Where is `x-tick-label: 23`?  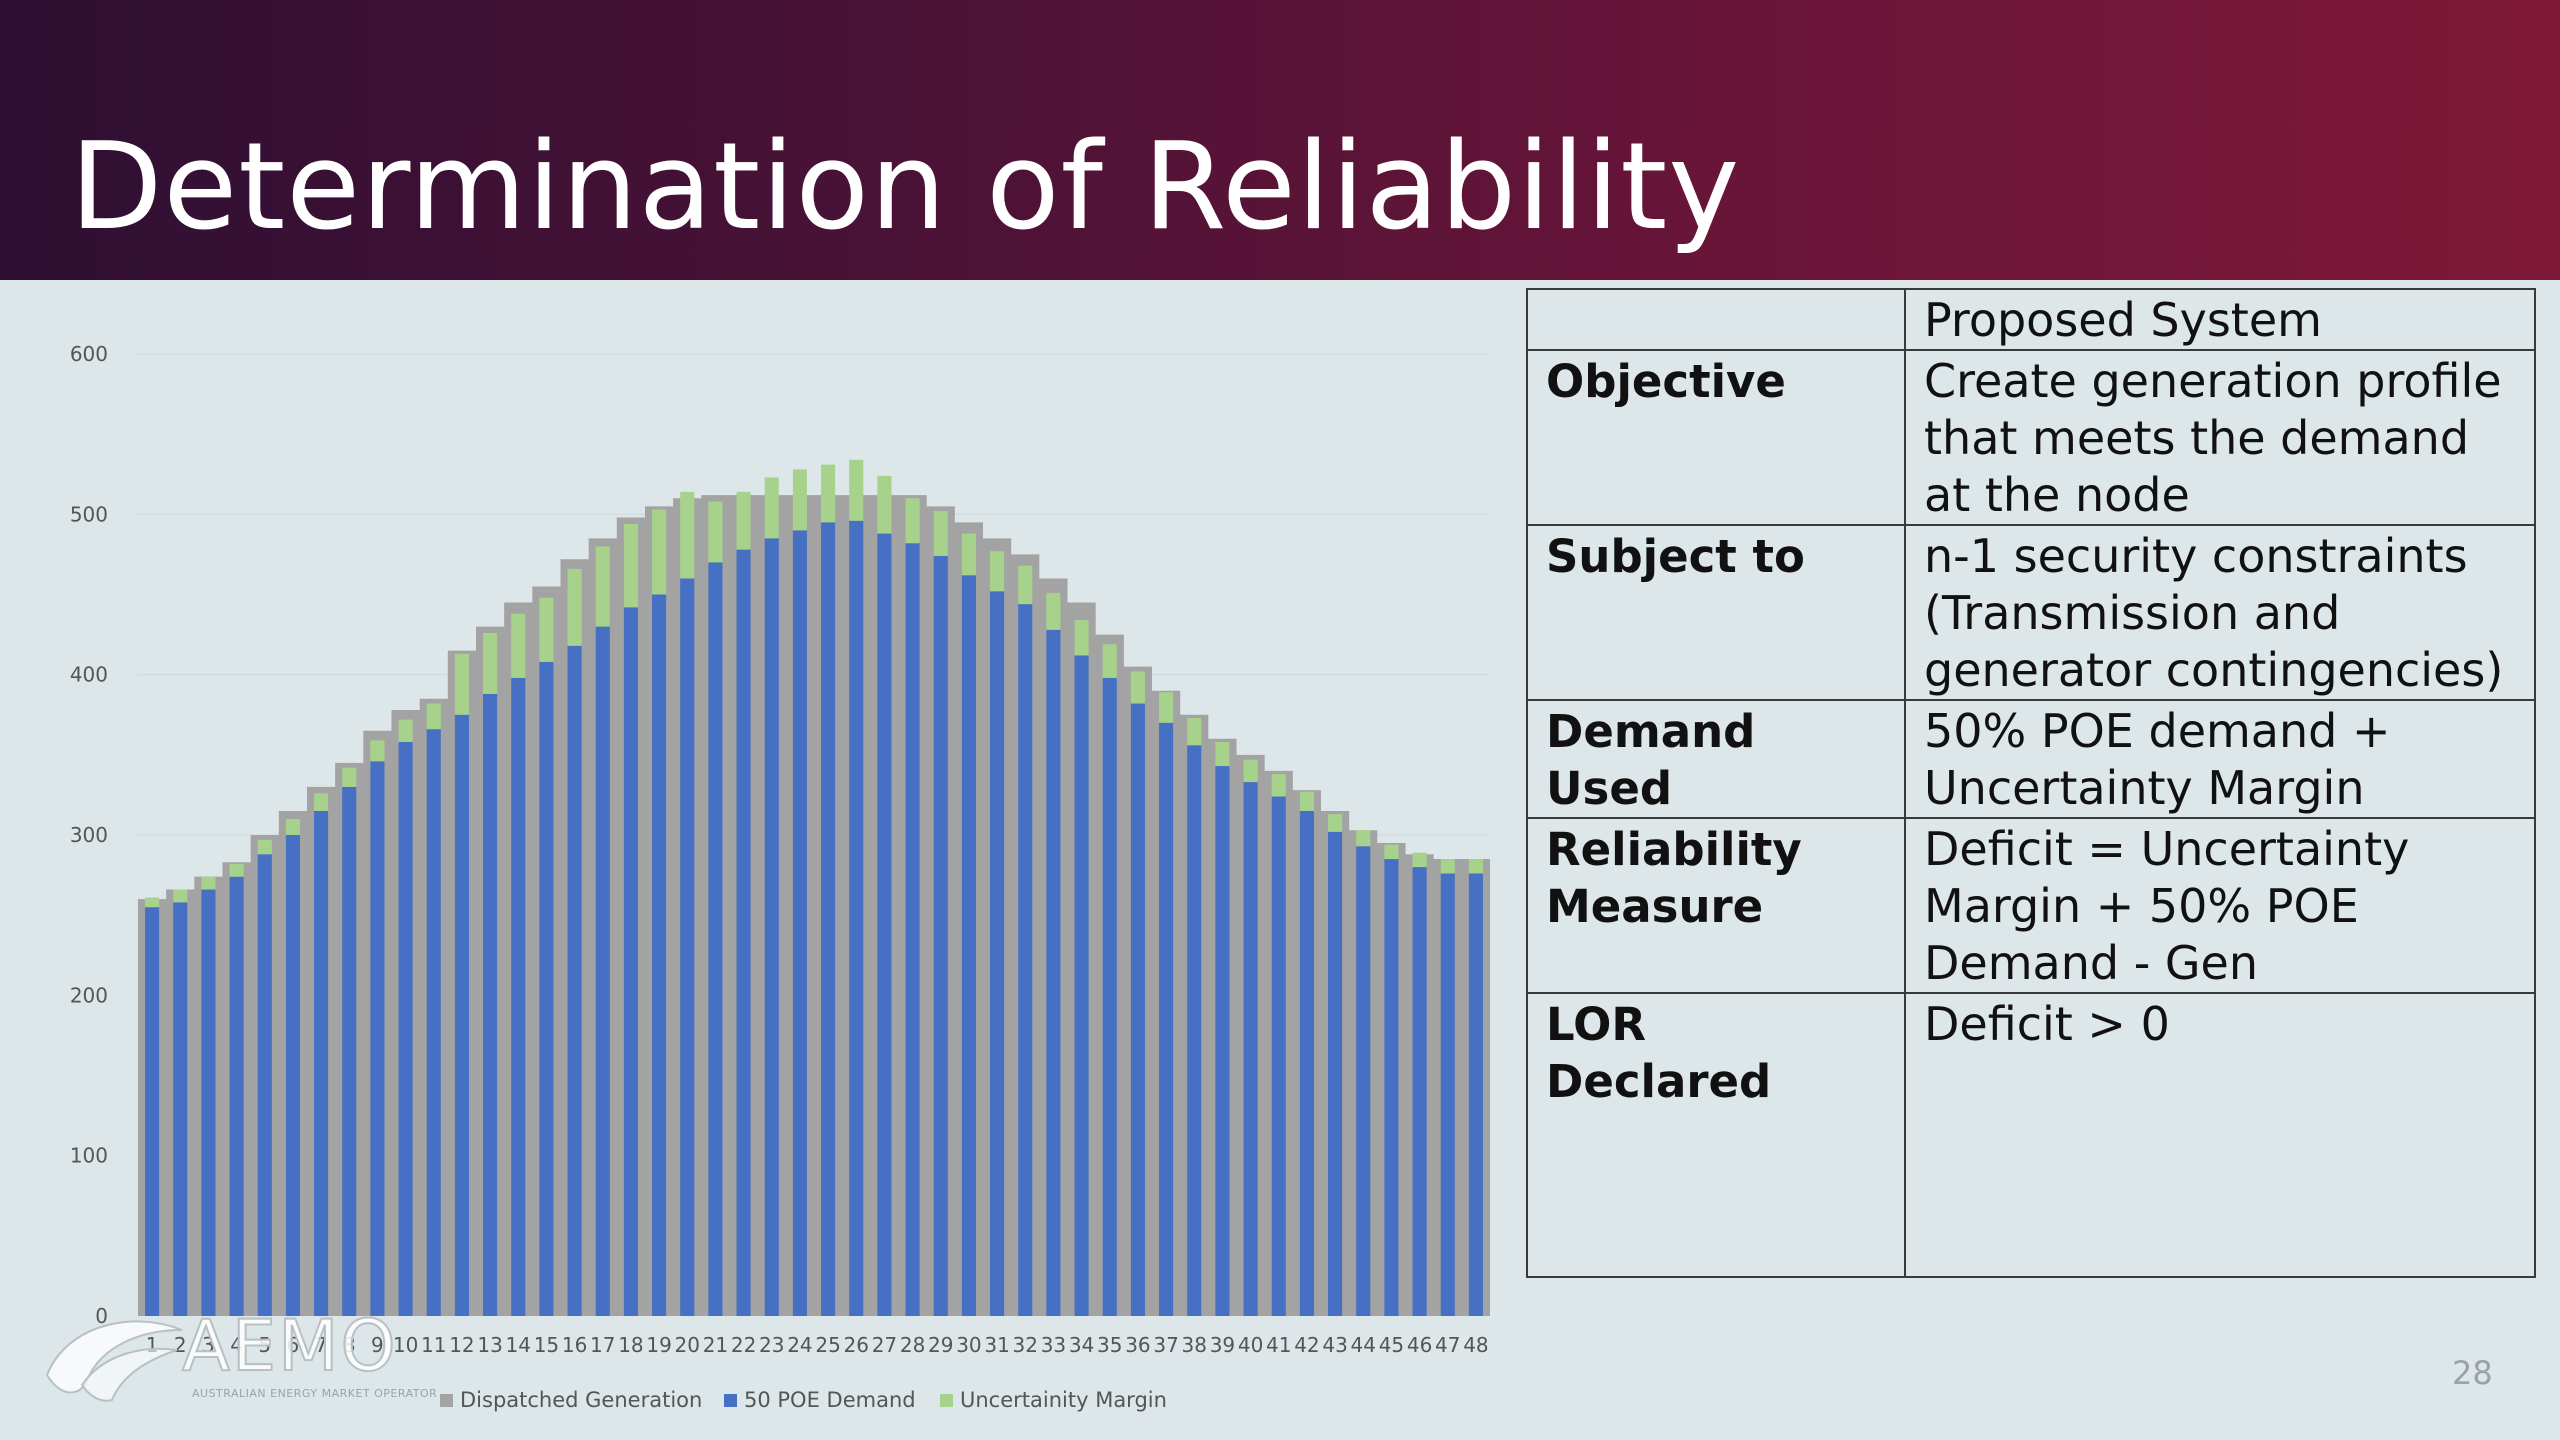
x-tick-label: 23 is located at coordinates (771, 1345).